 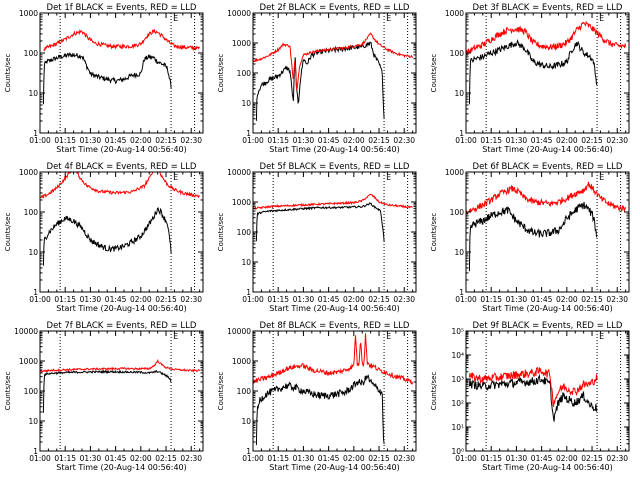 I want to click on panel-title: Det 9f BLACK = Events, RED = LLD, so click(x=548, y=326).